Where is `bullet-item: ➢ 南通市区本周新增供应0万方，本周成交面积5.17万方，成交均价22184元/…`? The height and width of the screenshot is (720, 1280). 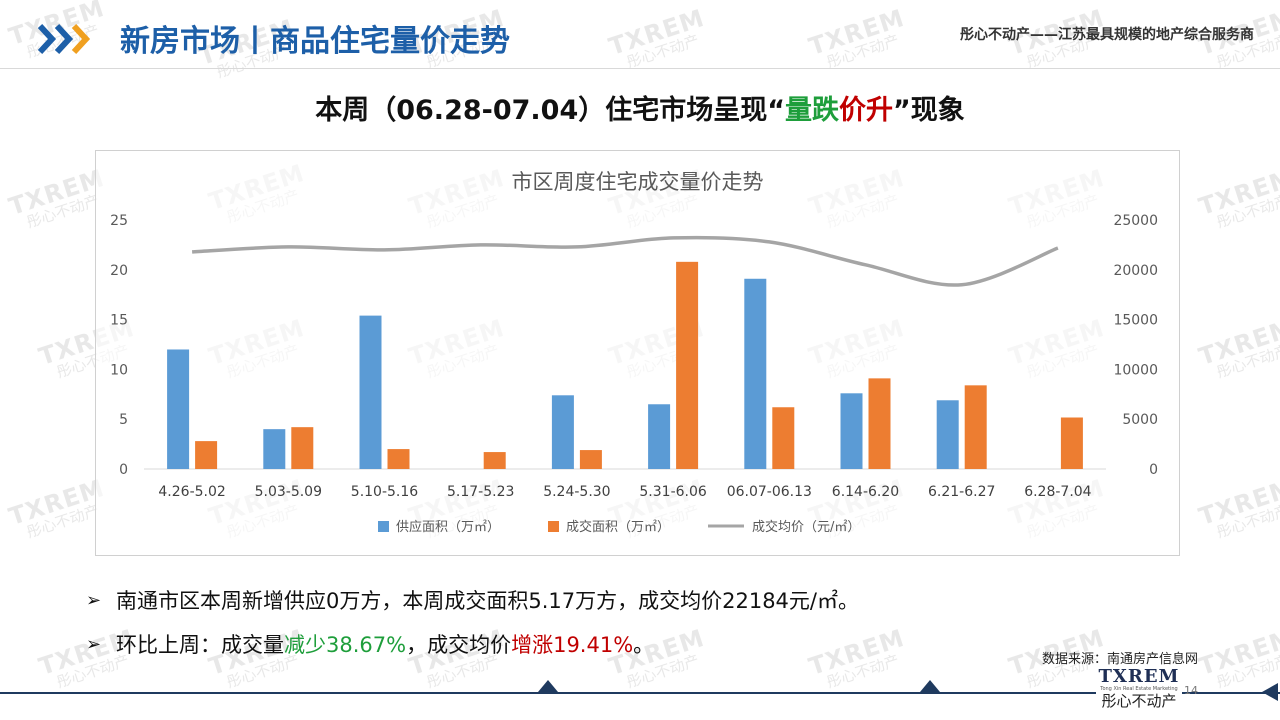 bullet-item: ➢ 南通市区本周新增供应0万方，本周成交面积5.17万方，成交均价22184元/… is located at coordinates (472, 600).